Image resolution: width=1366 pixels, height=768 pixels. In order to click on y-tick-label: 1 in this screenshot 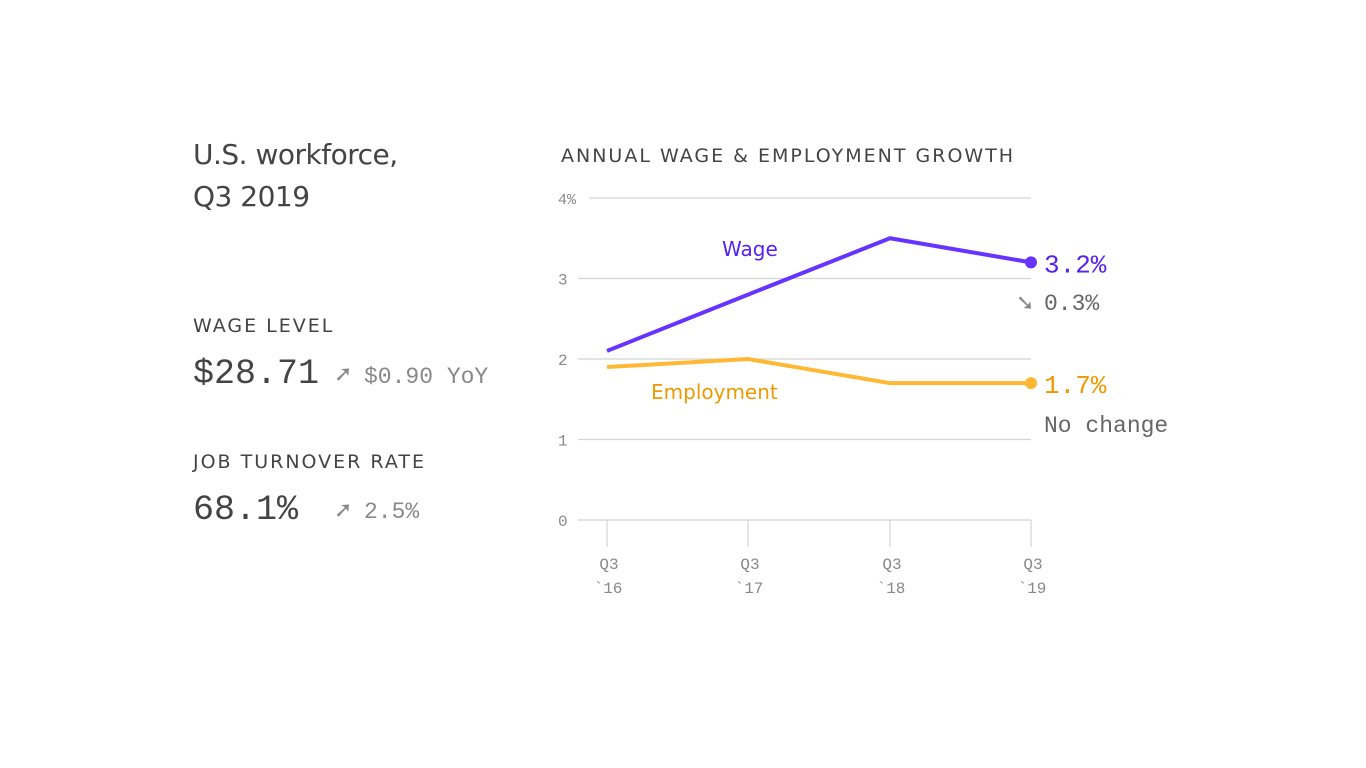, I will do `click(563, 442)`.